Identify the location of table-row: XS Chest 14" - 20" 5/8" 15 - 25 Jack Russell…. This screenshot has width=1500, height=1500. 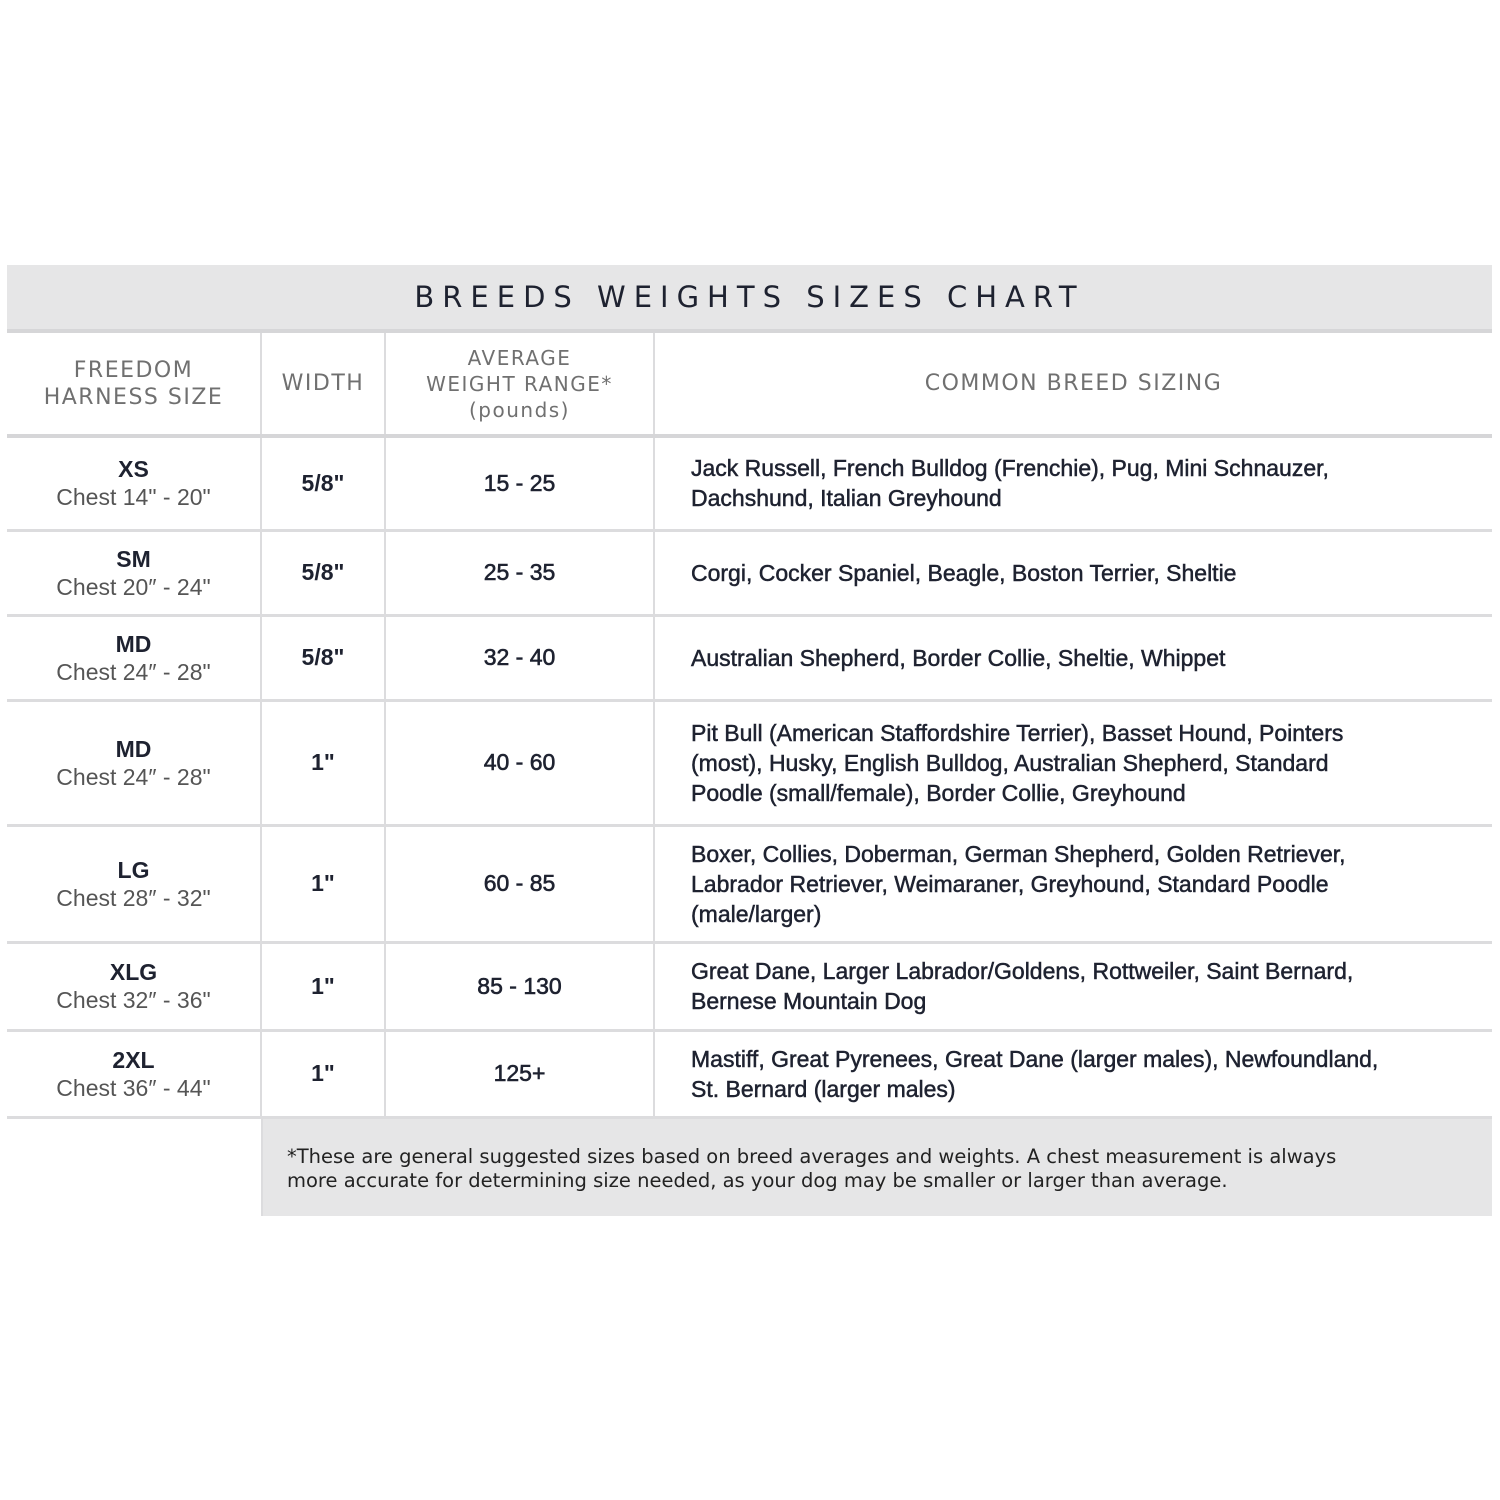
(749, 484).